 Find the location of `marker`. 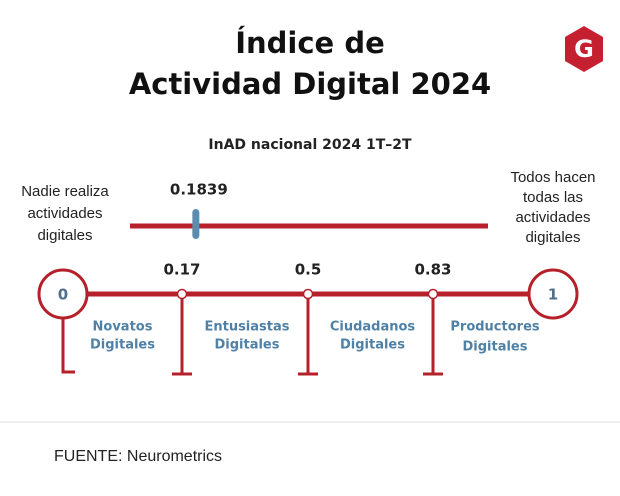

marker is located at coordinates (196, 224).